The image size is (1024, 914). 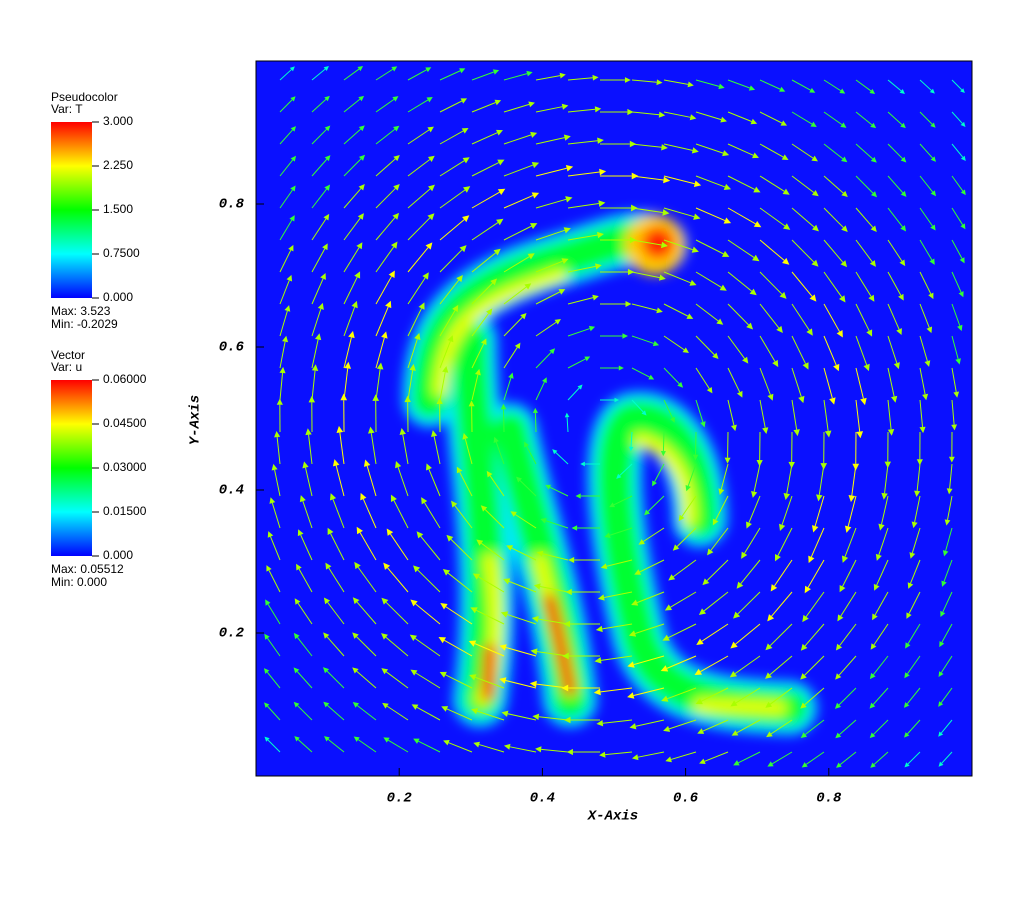 What do you see at coordinates (125, 467) in the screenshot?
I see `legend-tick-label: 0.03000` at bounding box center [125, 467].